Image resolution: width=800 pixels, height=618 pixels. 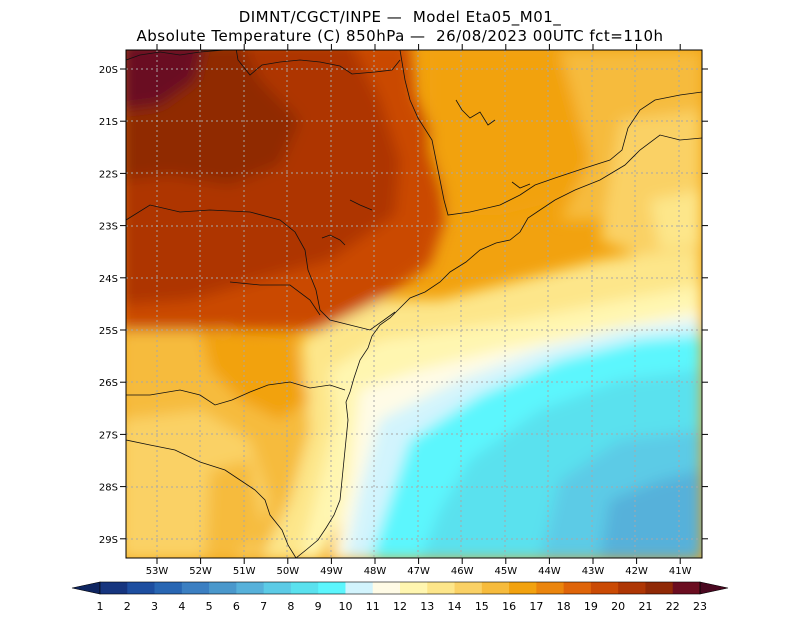 I want to click on colorbar-high-arrow, so click(x=714, y=588).